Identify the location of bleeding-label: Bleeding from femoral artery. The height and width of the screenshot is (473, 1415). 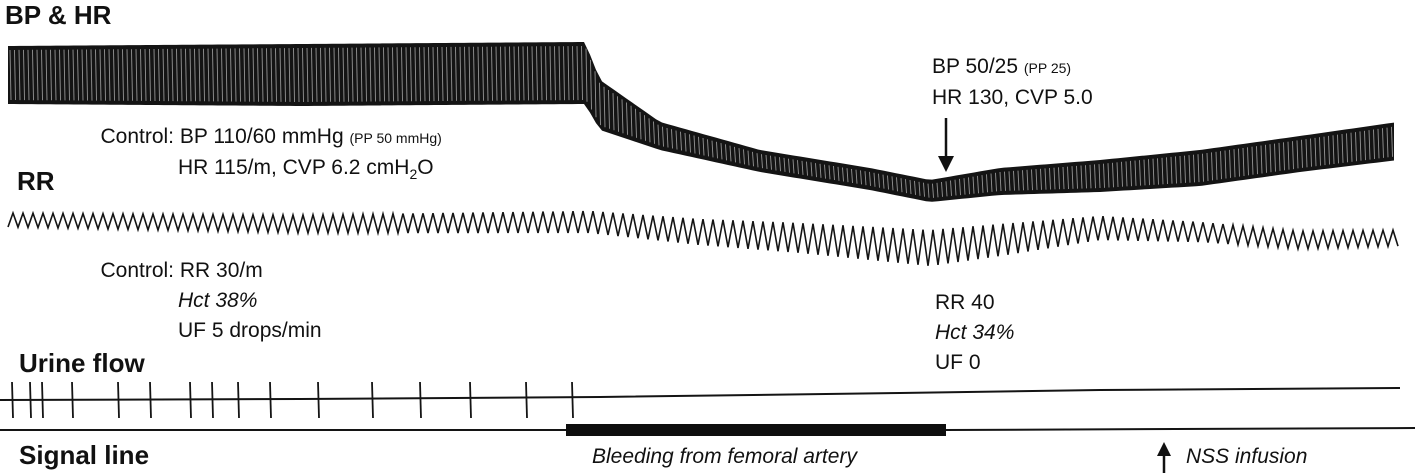
(724, 456).